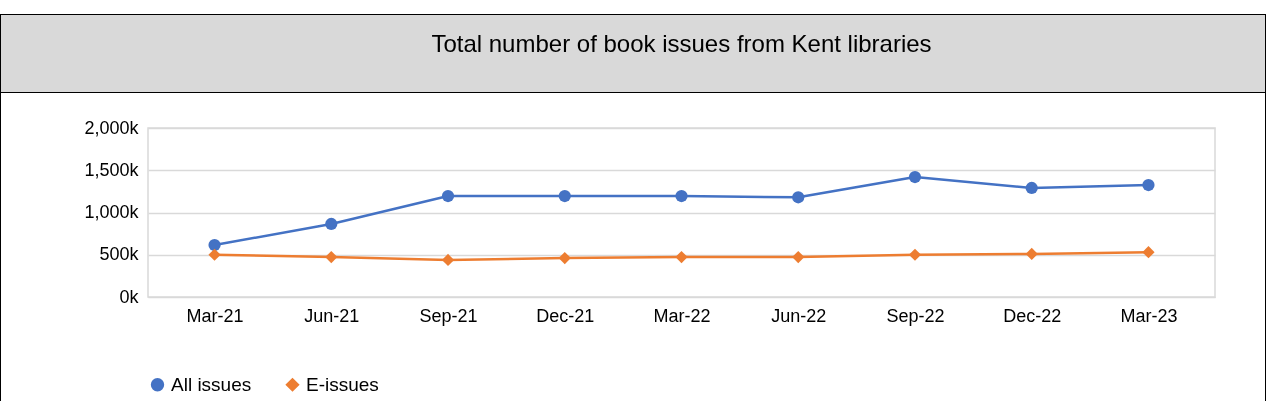 This screenshot has width=1266, height=401. I want to click on y-tick-label: 1,500k, so click(112, 169).